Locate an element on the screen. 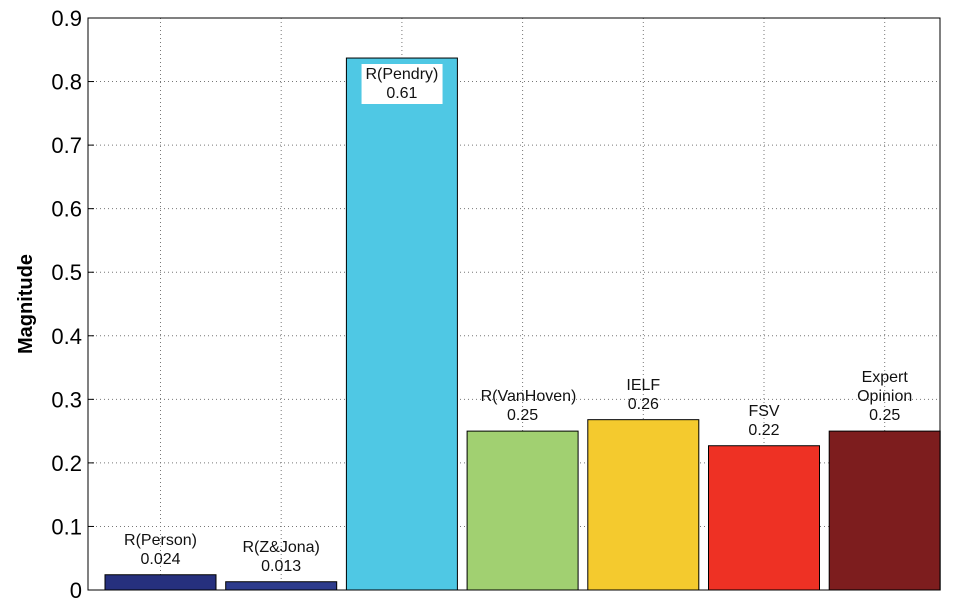 The image size is (954, 600). y-tick-label: 0.1 is located at coordinates (66, 526).